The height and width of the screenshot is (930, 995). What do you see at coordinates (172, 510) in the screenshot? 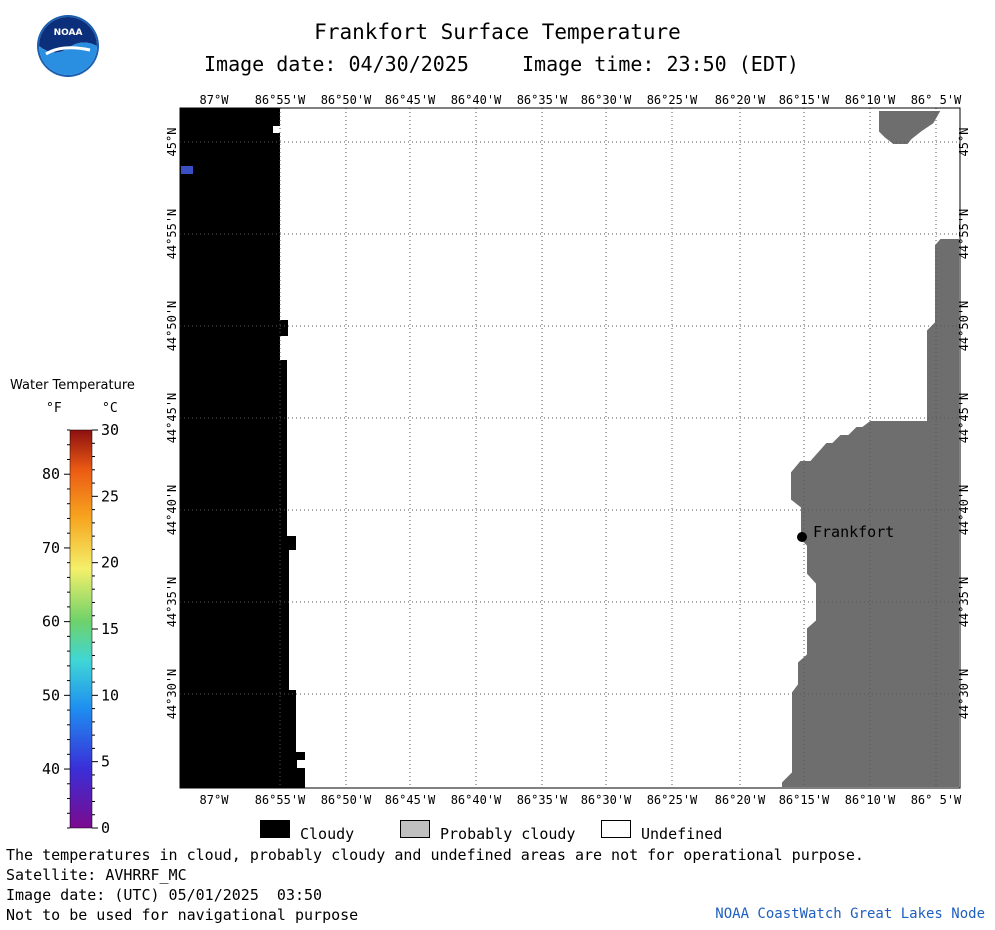
I see `lat-label-left: 44°40'N` at bounding box center [172, 510].